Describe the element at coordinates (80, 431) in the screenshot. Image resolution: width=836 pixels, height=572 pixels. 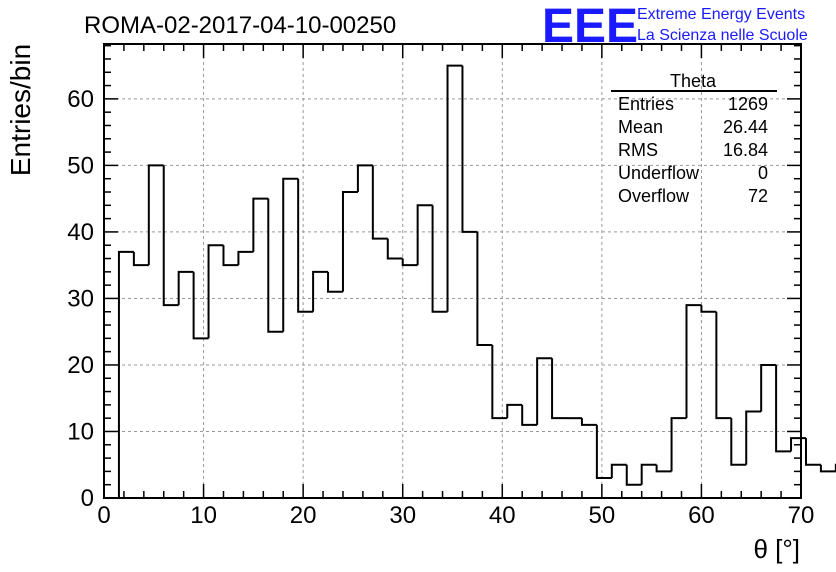
I see `y-tick-label-10: 10` at that location.